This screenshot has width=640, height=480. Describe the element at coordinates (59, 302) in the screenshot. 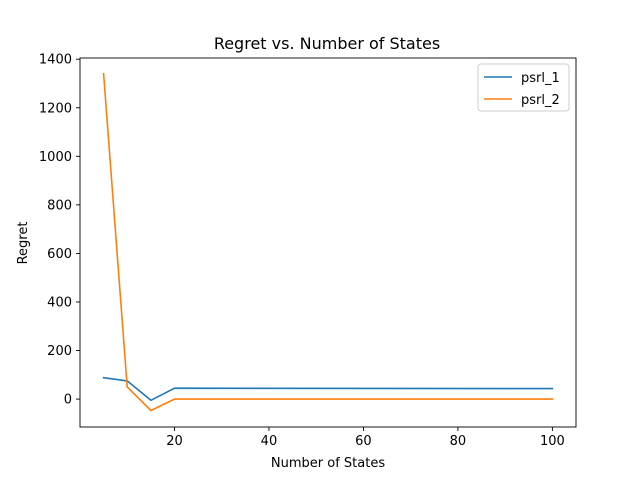

I see `y-tick-label: 400` at that location.